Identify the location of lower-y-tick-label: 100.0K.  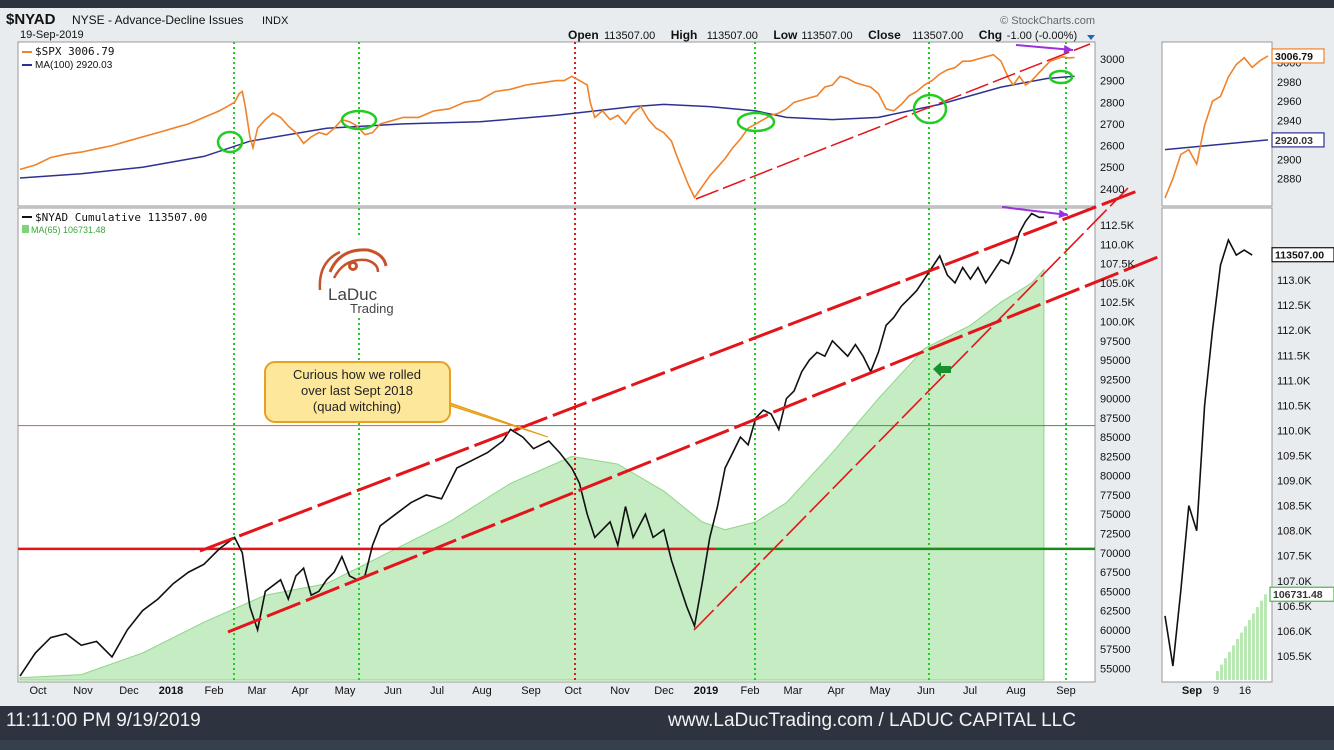
(1118, 322).